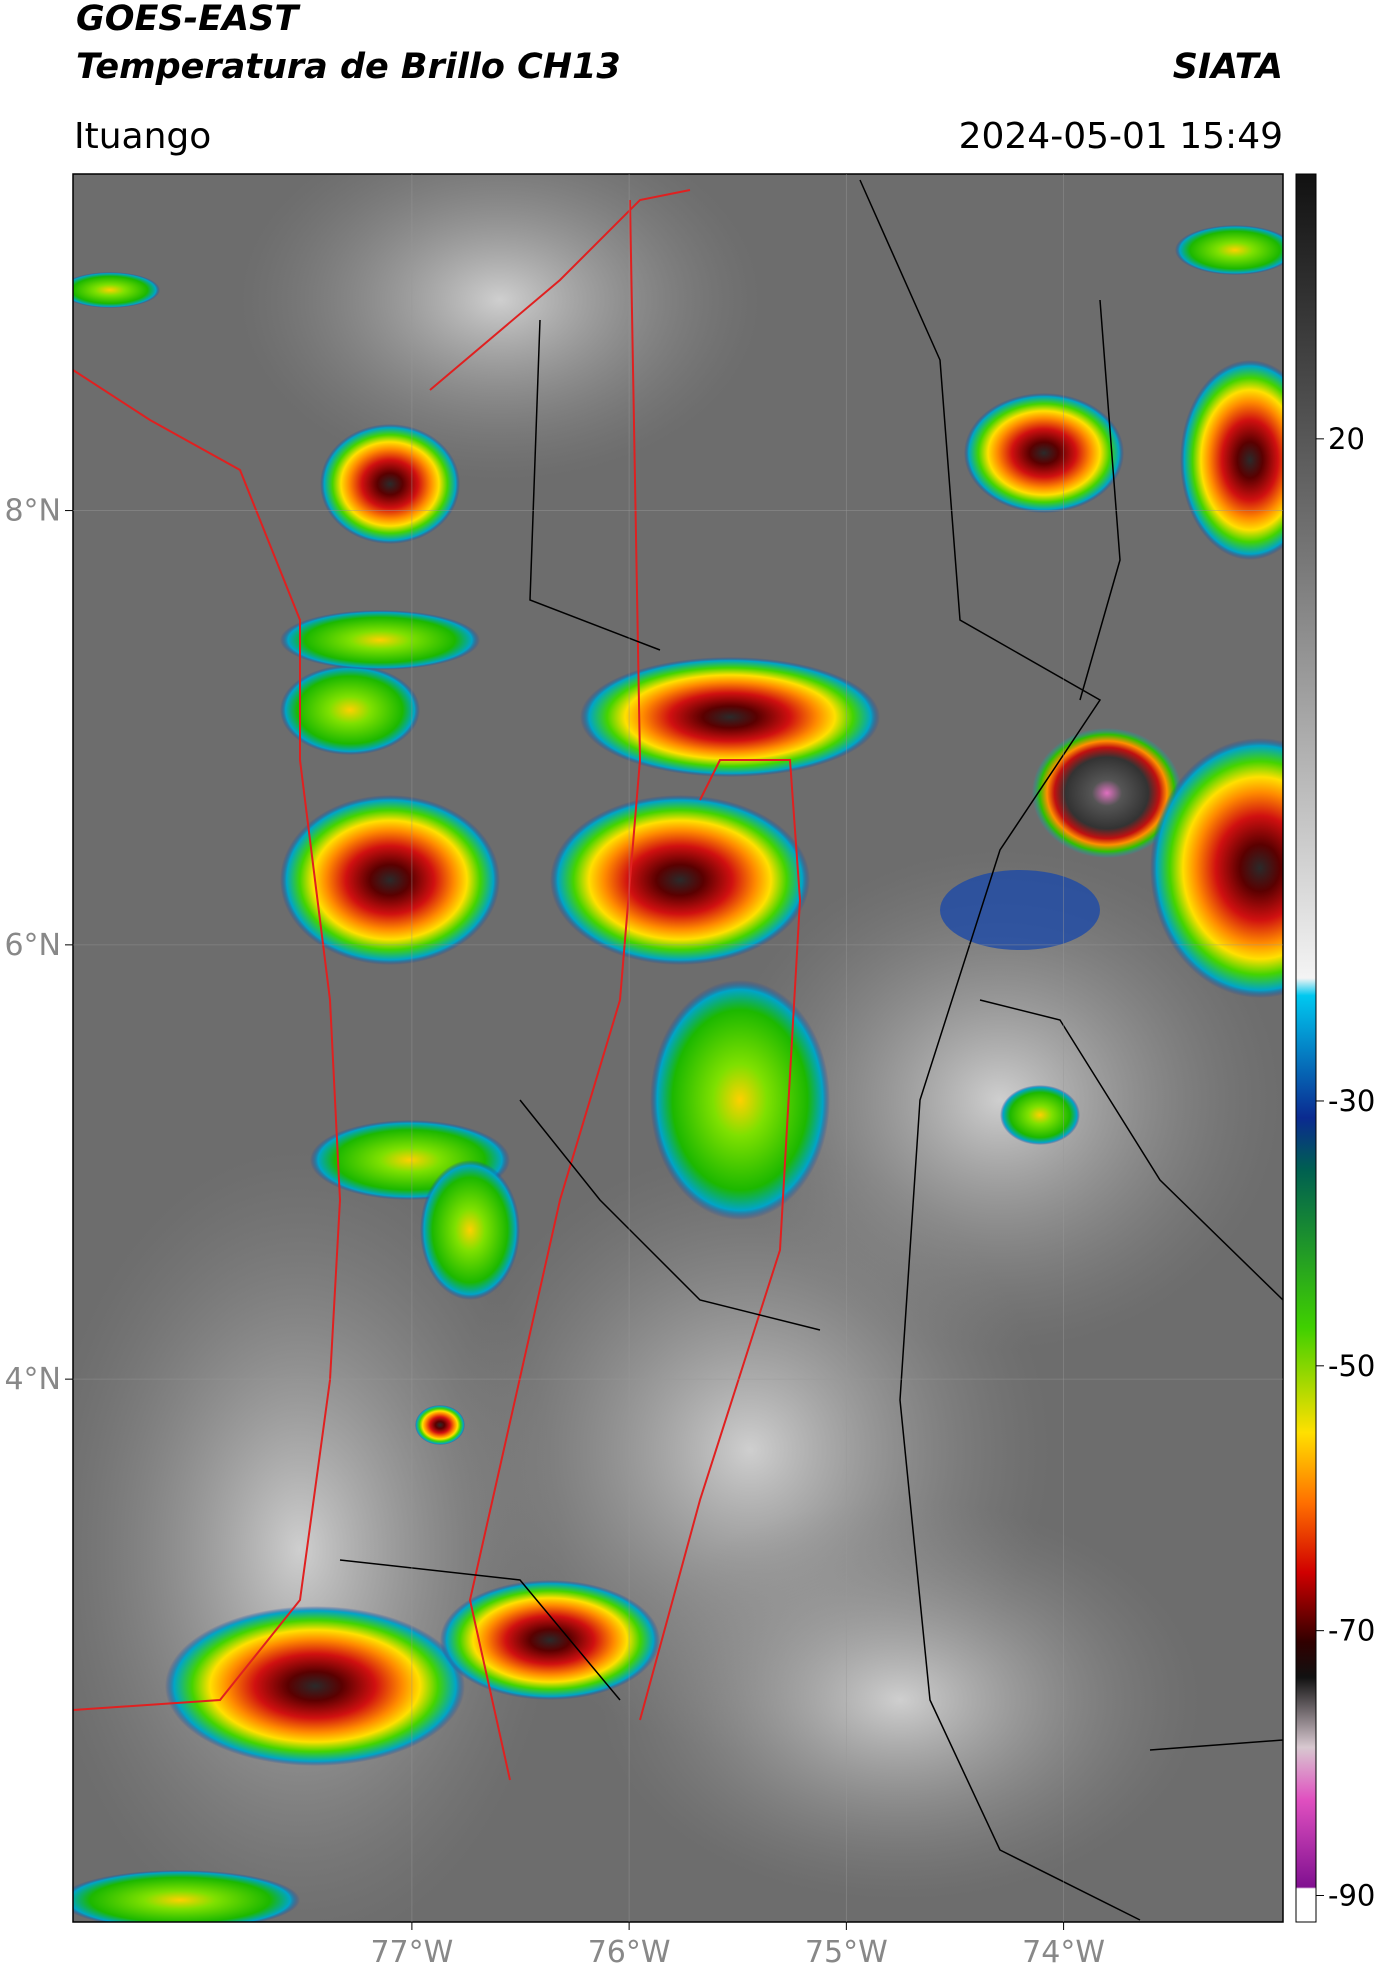  Describe the element at coordinates (1063, 1952) in the screenshot. I see `x-tick-label: 74°W` at that location.